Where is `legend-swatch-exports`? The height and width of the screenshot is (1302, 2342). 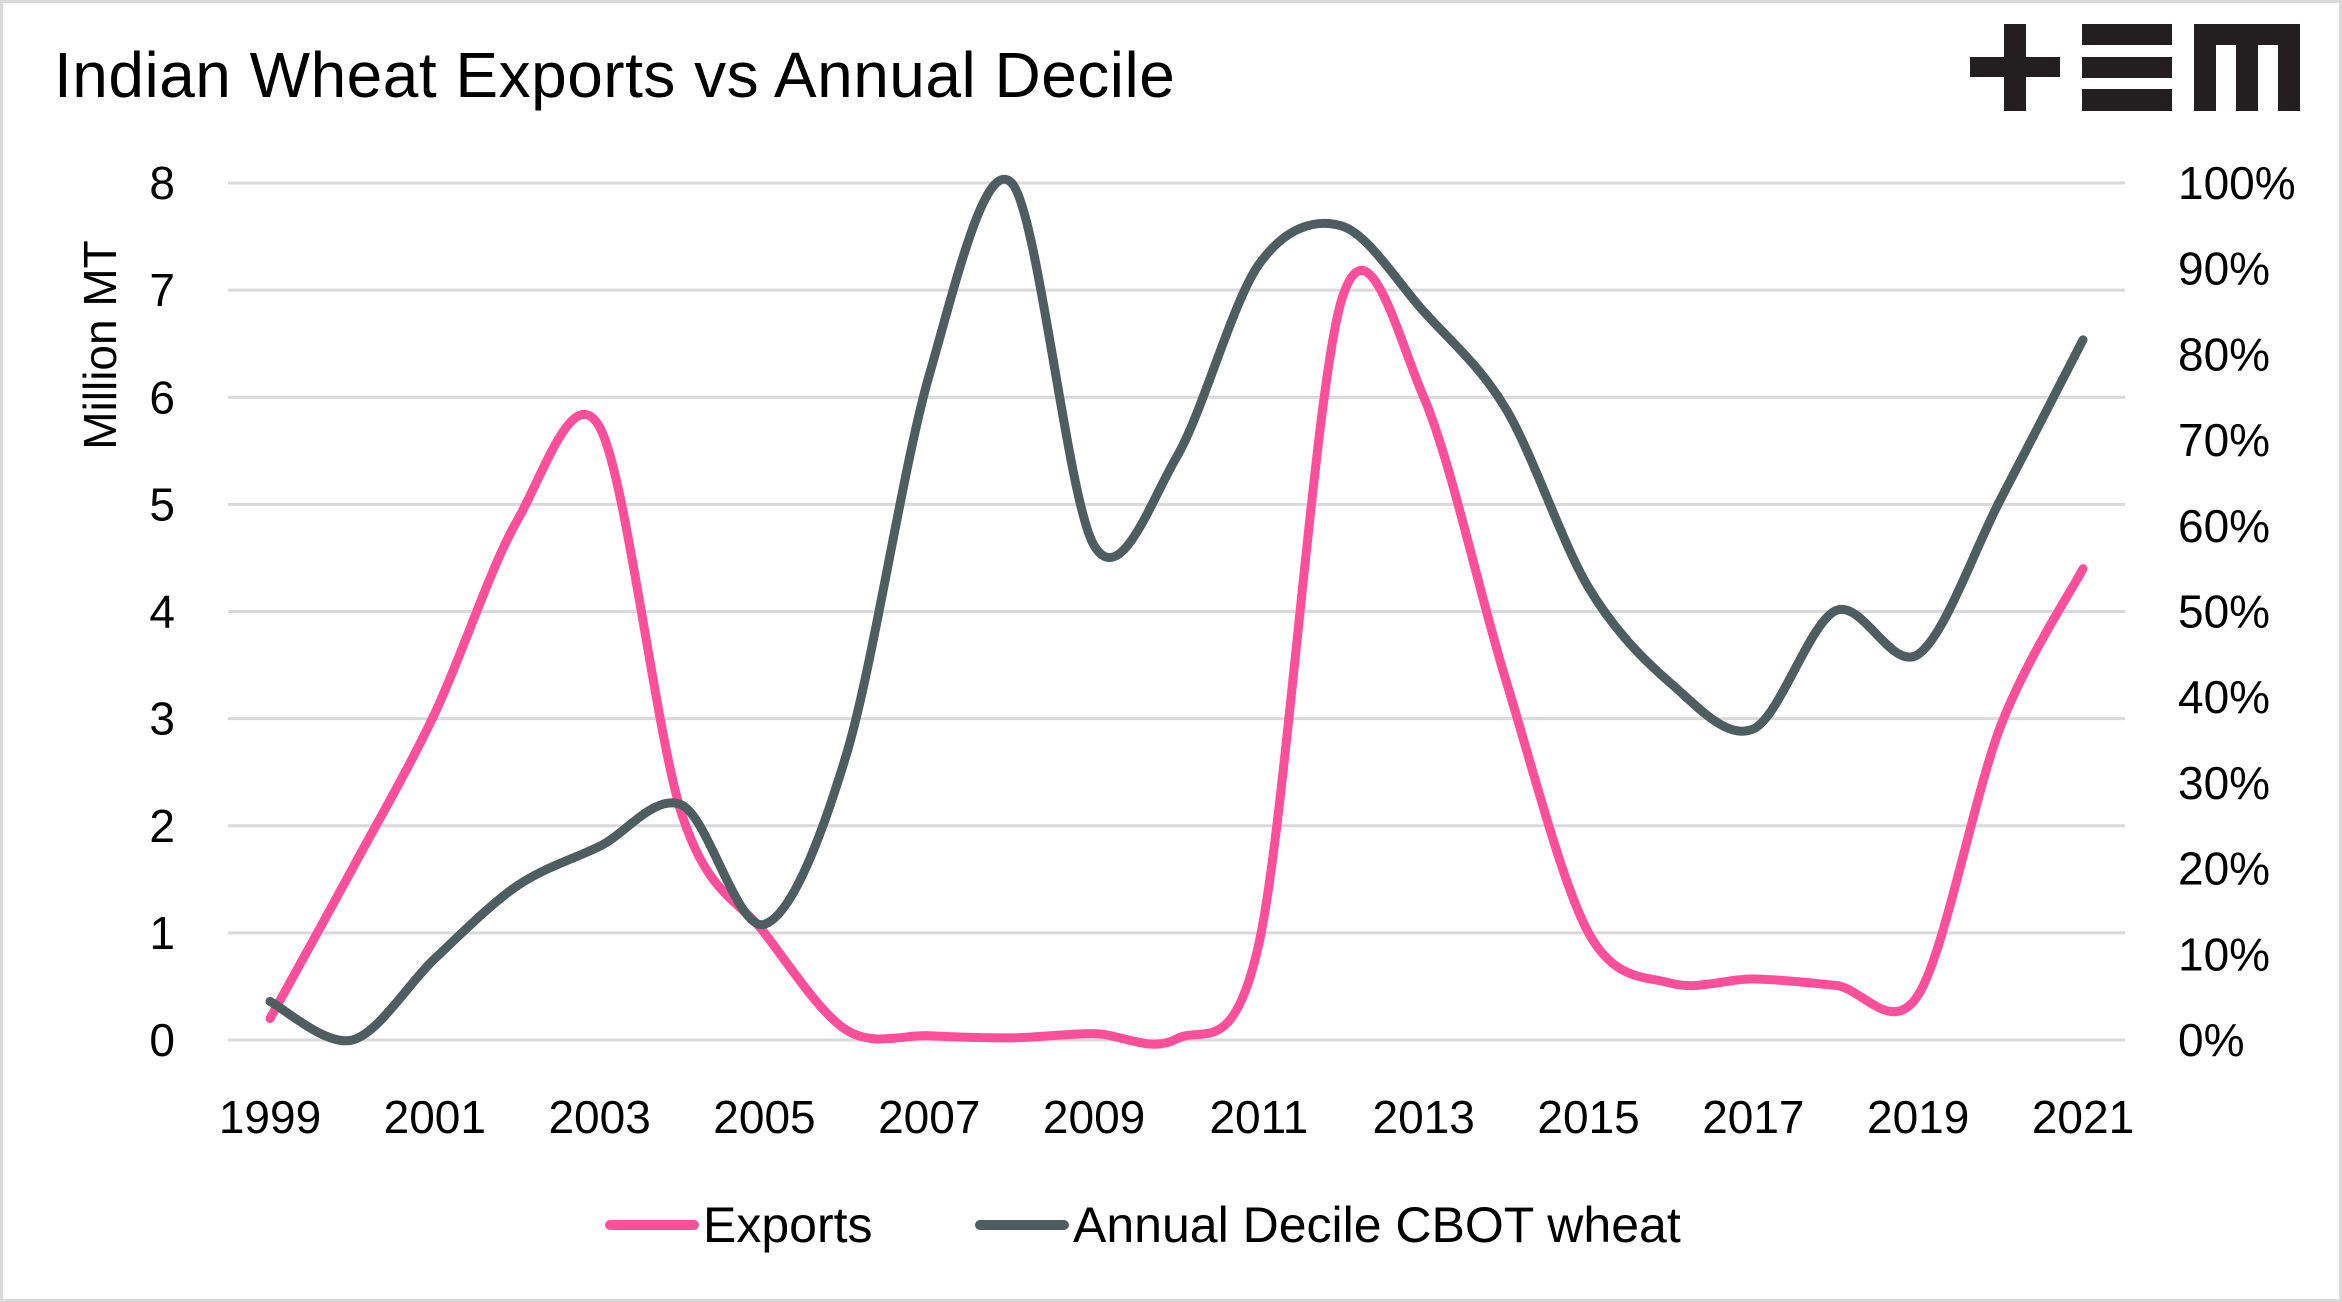 legend-swatch-exports is located at coordinates (652, 1225).